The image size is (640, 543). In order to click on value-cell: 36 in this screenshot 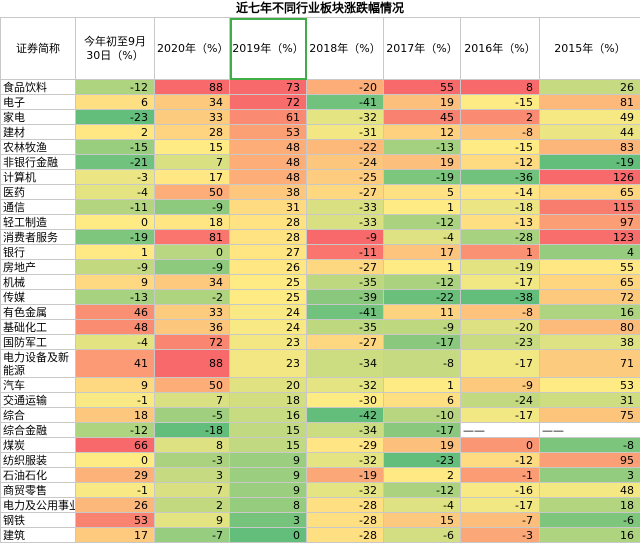, I will do `click(192, 327)`.